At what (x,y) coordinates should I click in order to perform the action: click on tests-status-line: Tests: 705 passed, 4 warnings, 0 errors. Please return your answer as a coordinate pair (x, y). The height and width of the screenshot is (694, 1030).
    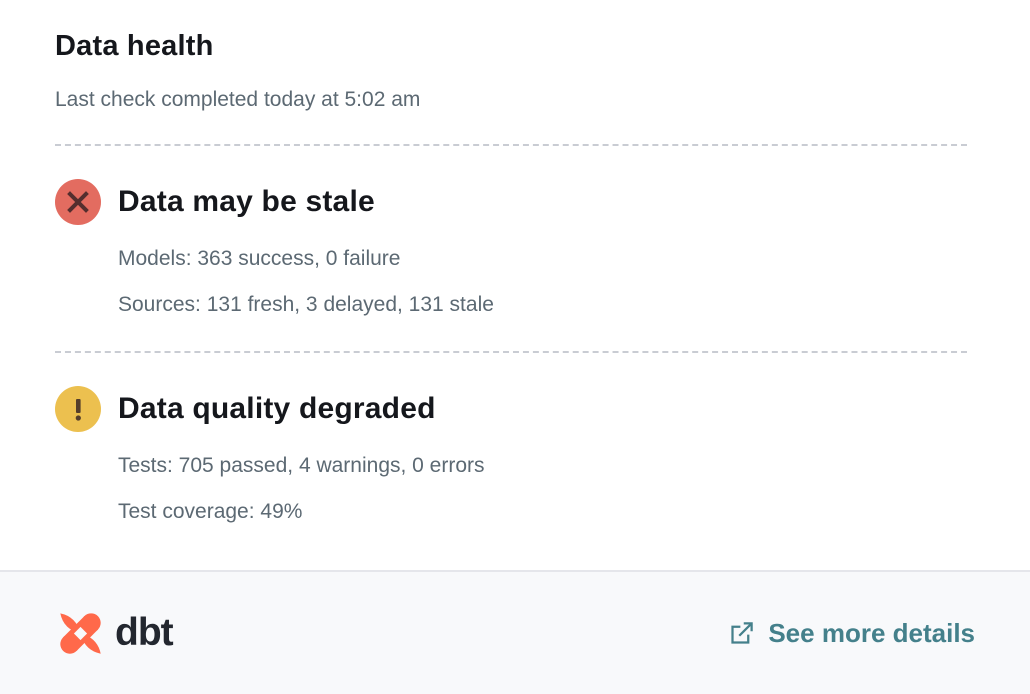
    Looking at the image, I should click on (301, 465).